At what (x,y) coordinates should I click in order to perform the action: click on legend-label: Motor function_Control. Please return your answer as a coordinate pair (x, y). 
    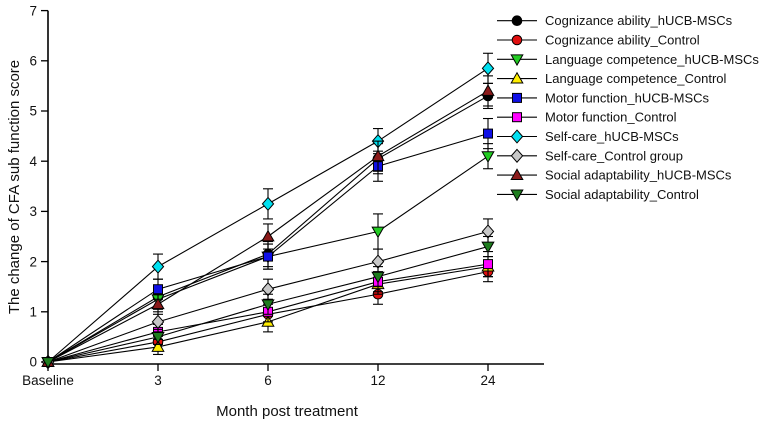
    Looking at the image, I should click on (611, 117).